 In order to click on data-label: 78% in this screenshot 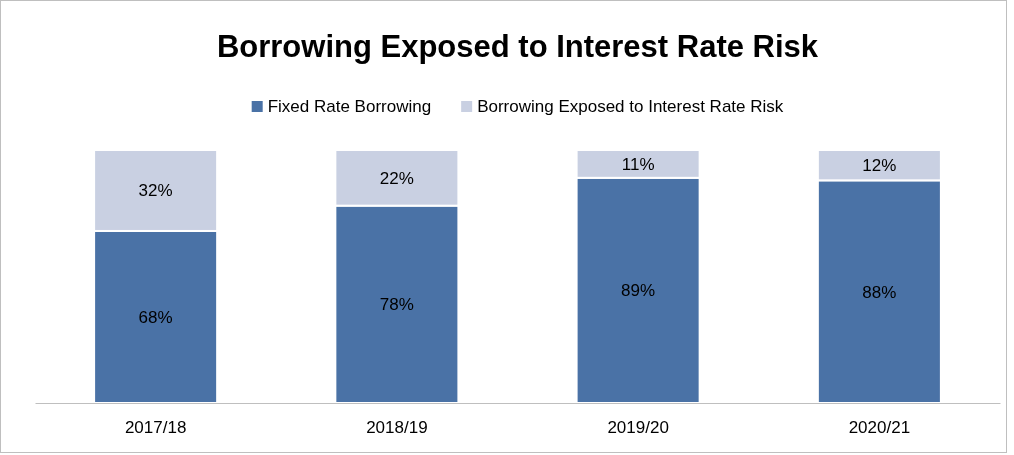, I will do `click(396, 305)`.